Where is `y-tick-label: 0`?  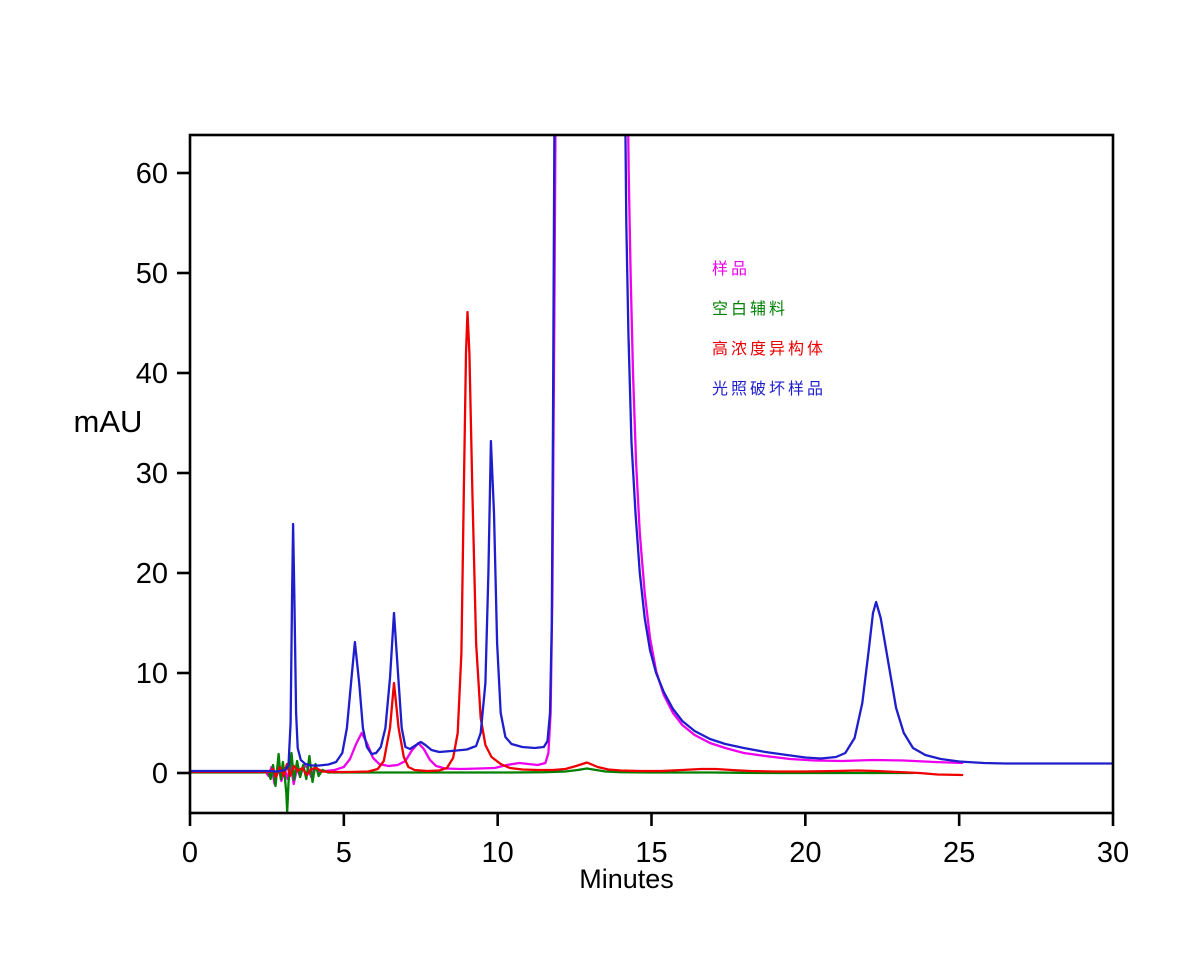 y-tick-label: 0 is located at coordinates (160, 774).